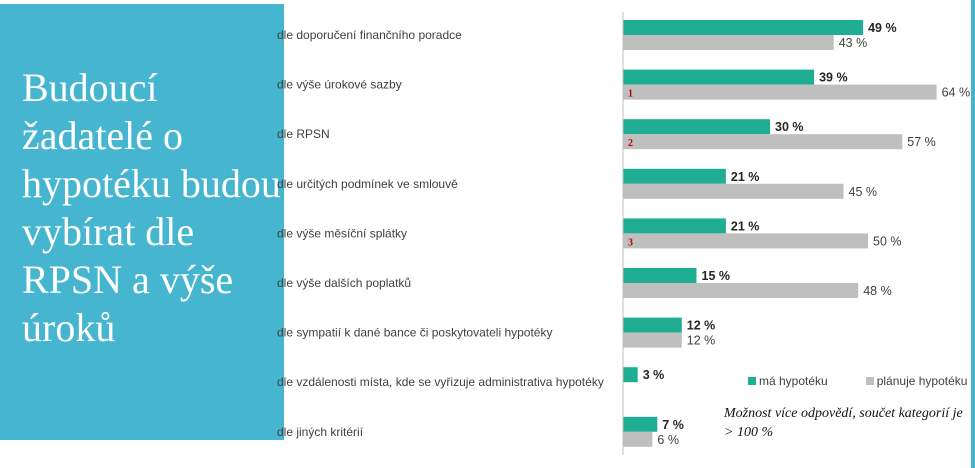 This screenshot has width=975, height=468. What do you see at coordinates (973, 234) in the screenshot?
I see `right-accent-strip` at bounding box center [973, 234].